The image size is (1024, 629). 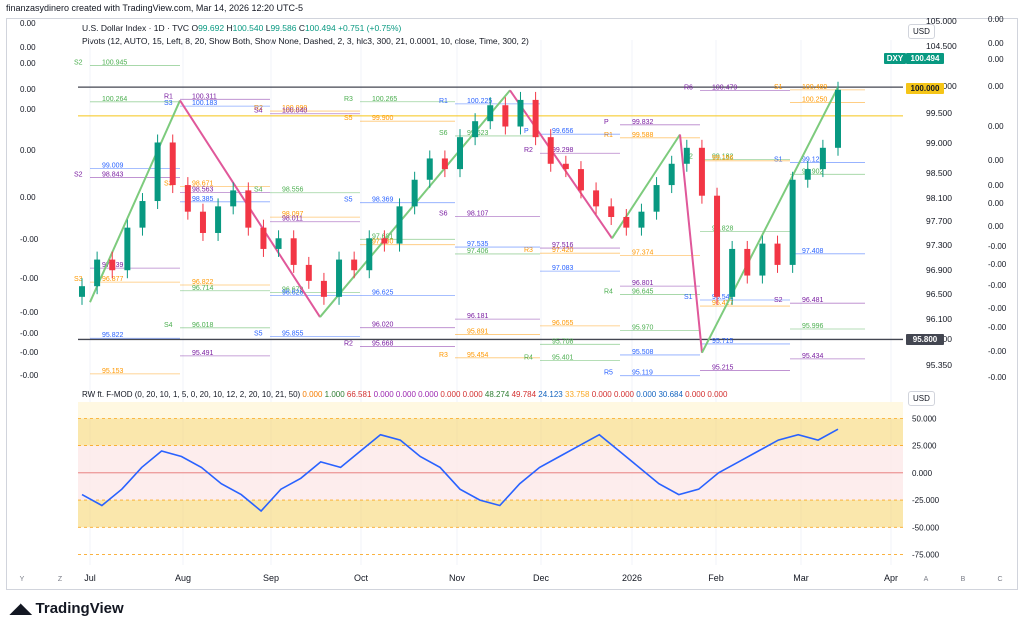 What do you see at coordinates (136, 28) in the screenshot?
I see `symbol-name: U.S. Dollar Index · 1D · TVC` at bounding box center [136, 28].